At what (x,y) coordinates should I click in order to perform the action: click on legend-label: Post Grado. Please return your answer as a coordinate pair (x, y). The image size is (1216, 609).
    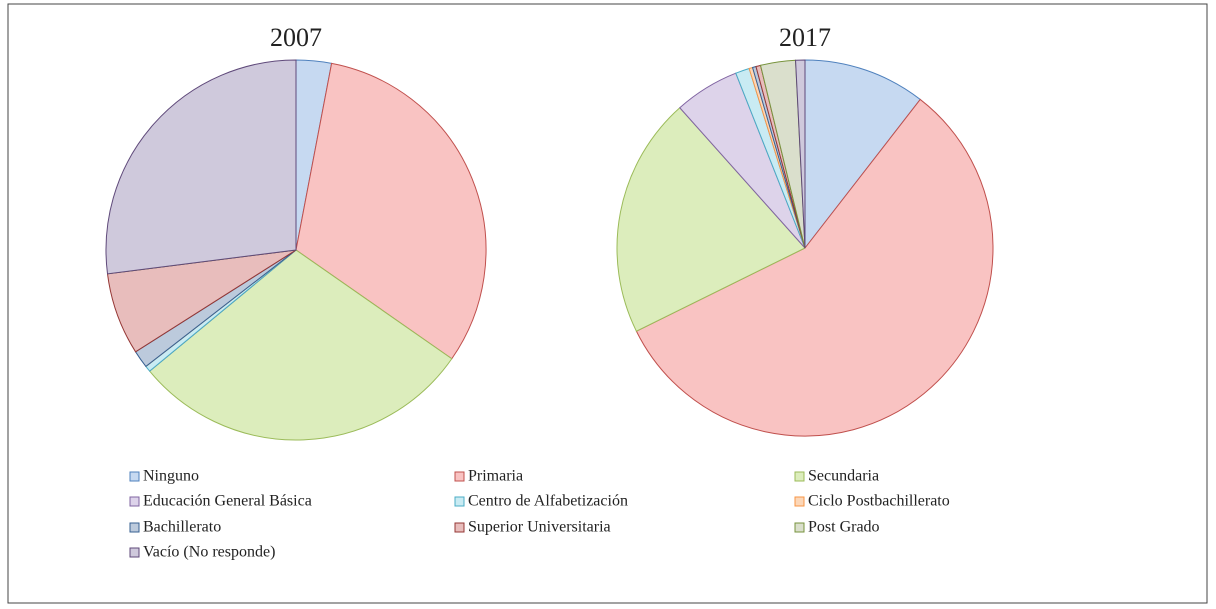
    Looking at the image, I should click on (844, 527).